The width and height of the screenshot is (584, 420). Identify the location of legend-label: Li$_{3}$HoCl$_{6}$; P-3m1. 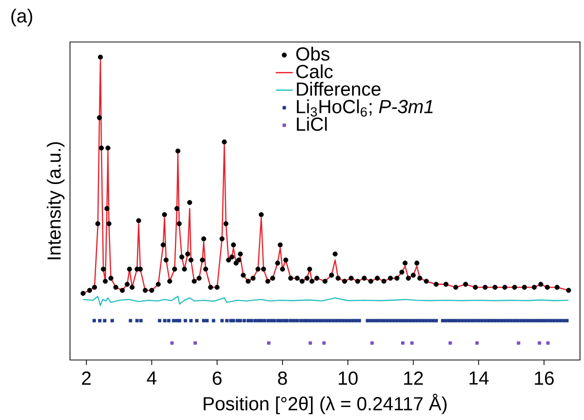
(364, 107).